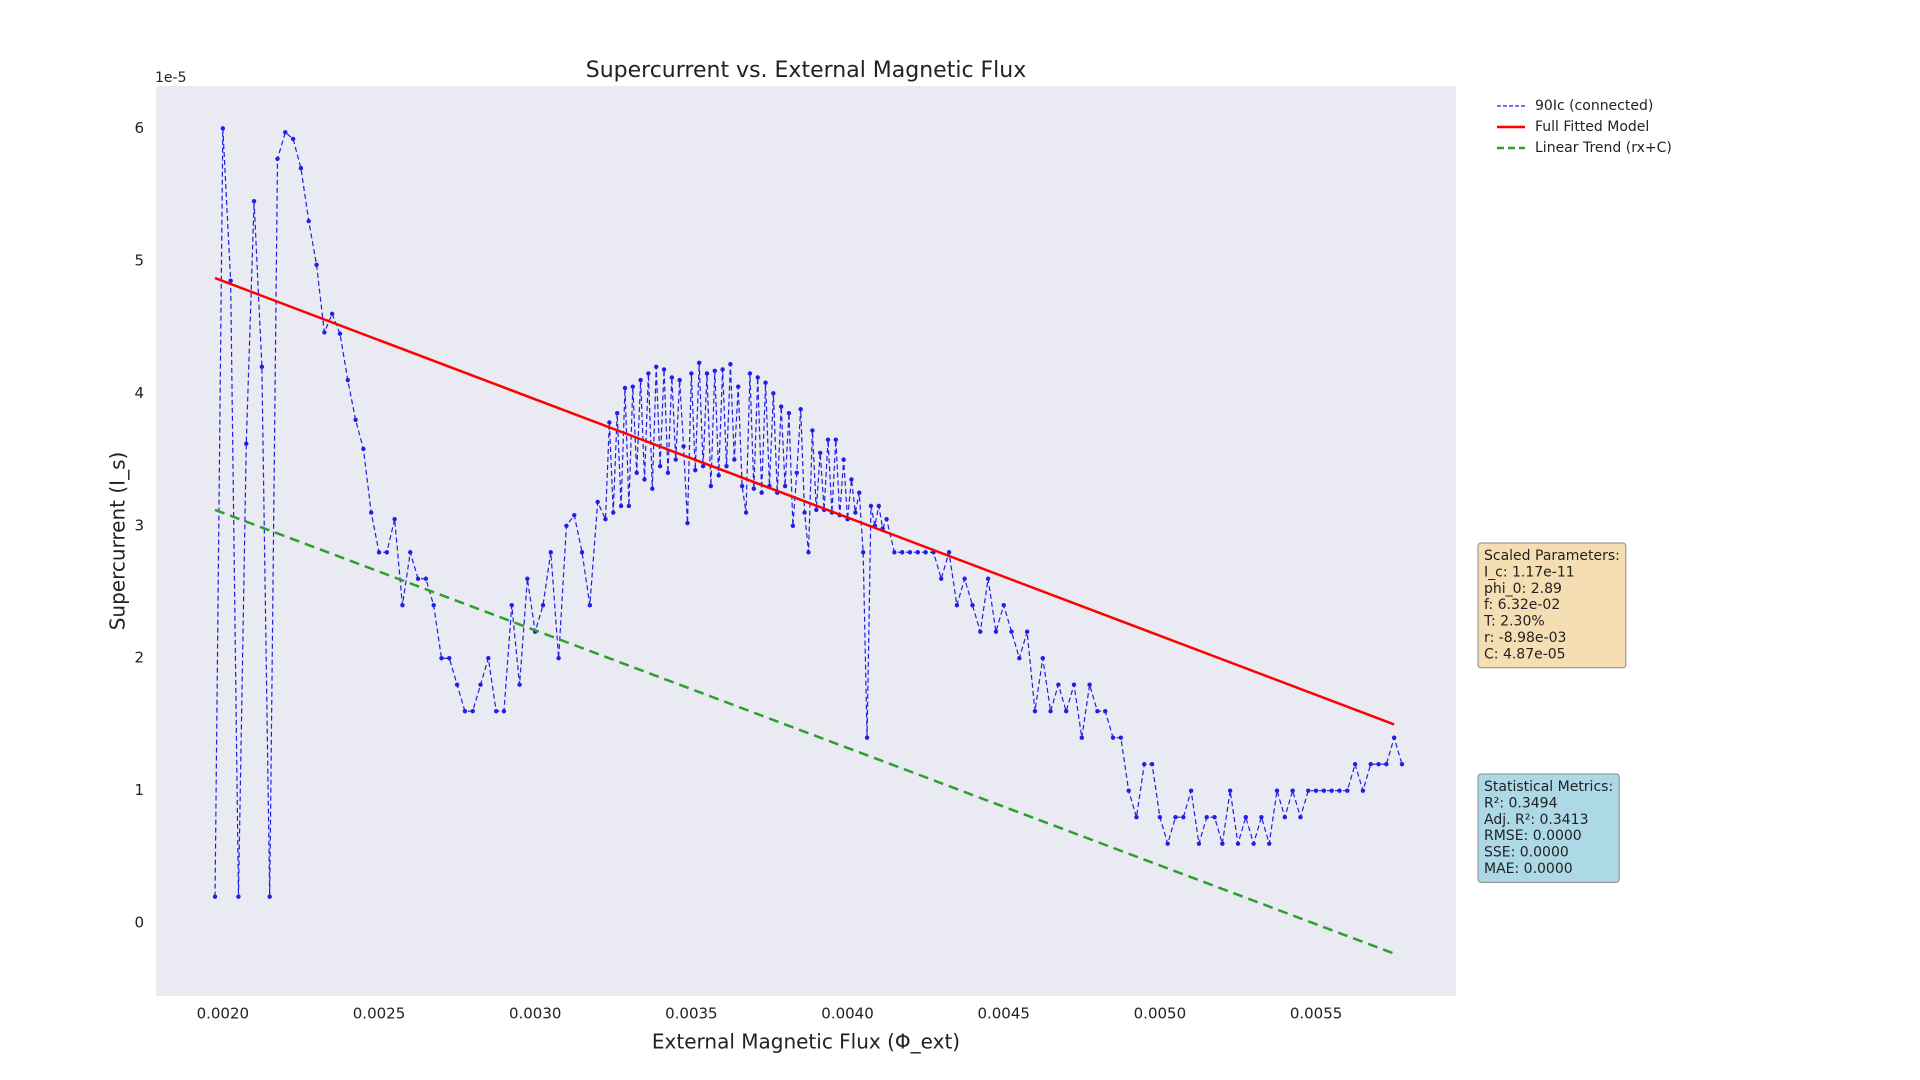 This screenshot has width=1920, height=1080. Describe the element at coordinates (535, 1014) in the screenshot. I see `x-tick-label: 0.0030` at that location.